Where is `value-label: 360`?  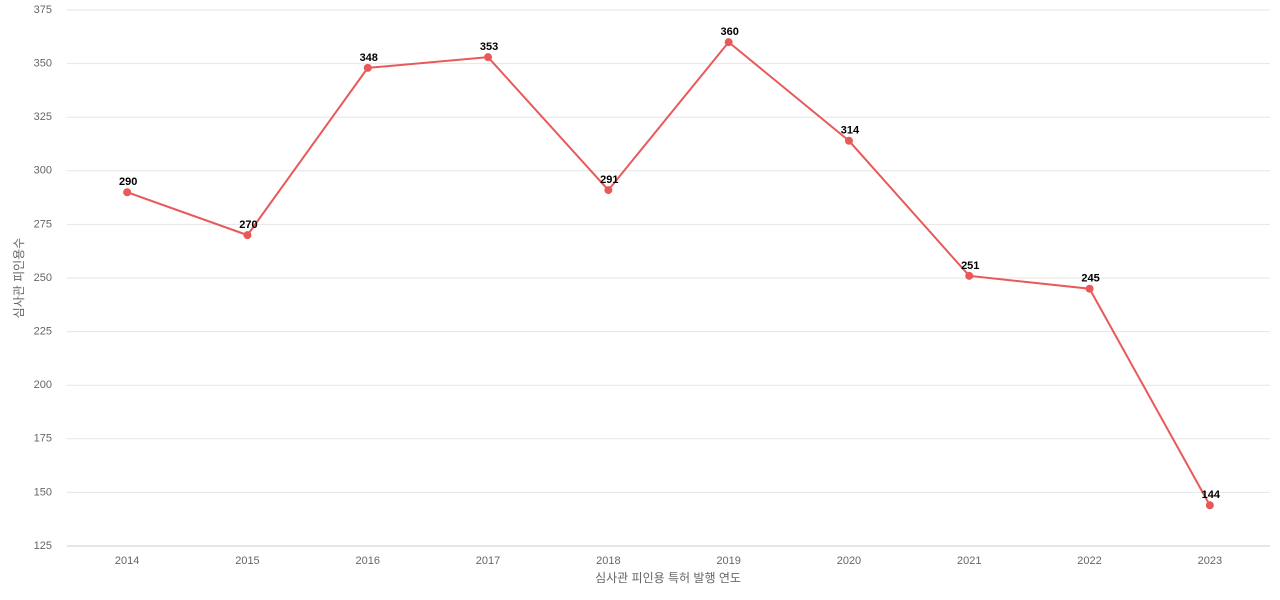
value-label: 360 is located at coordinates (729, 32).